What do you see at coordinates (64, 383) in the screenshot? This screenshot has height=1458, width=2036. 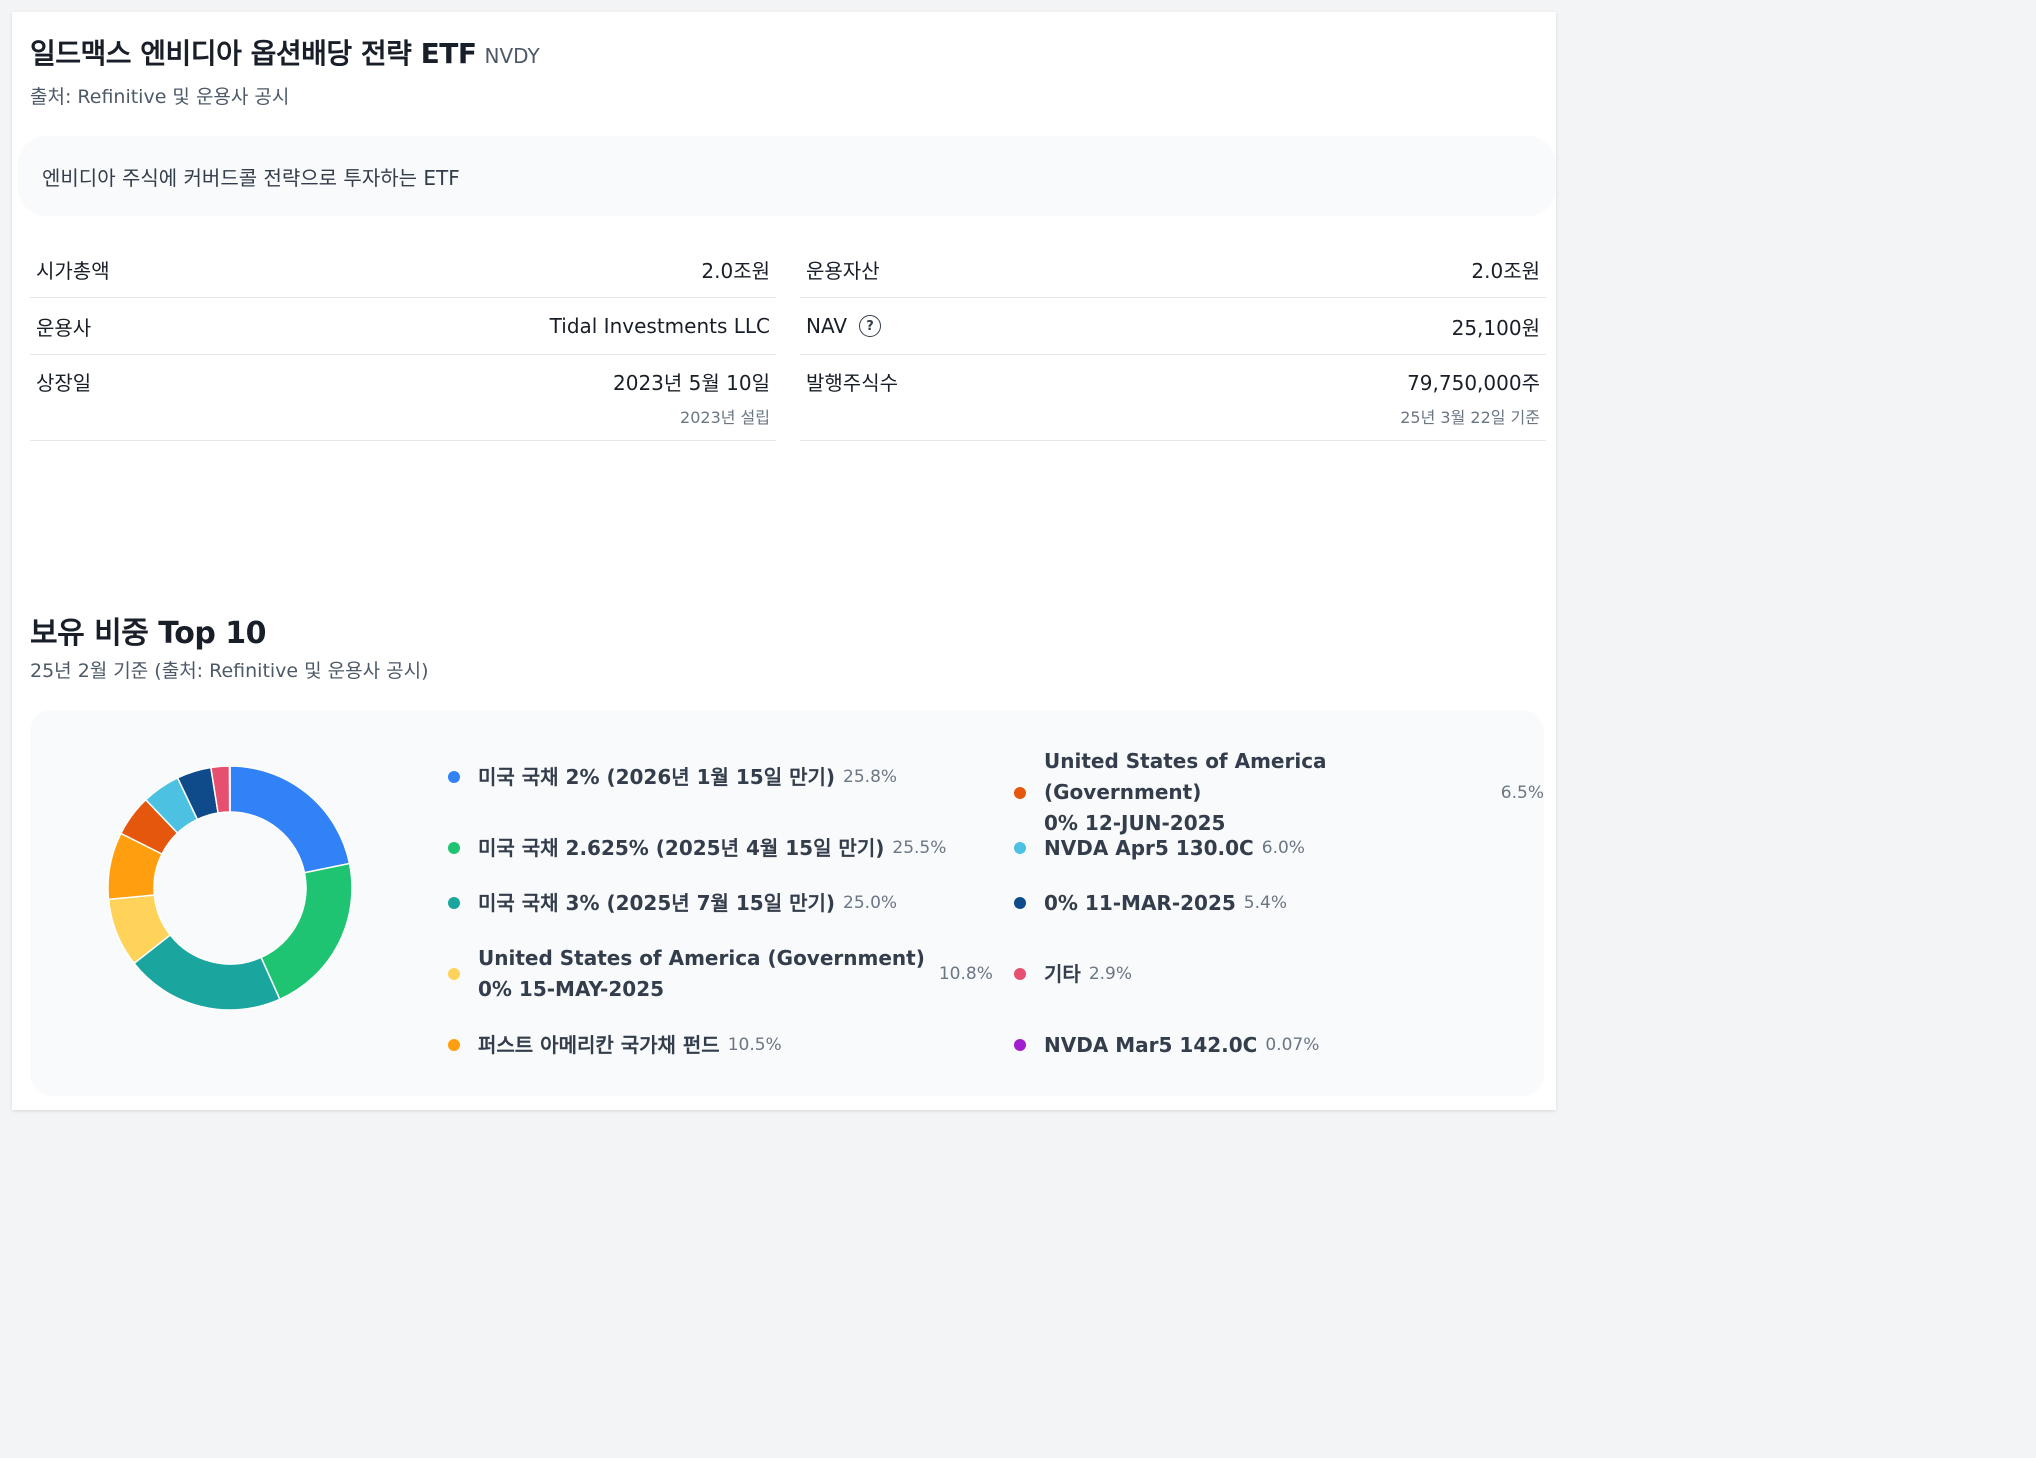 I see `listing-label: 상장일` at bounding box center [64, 383].